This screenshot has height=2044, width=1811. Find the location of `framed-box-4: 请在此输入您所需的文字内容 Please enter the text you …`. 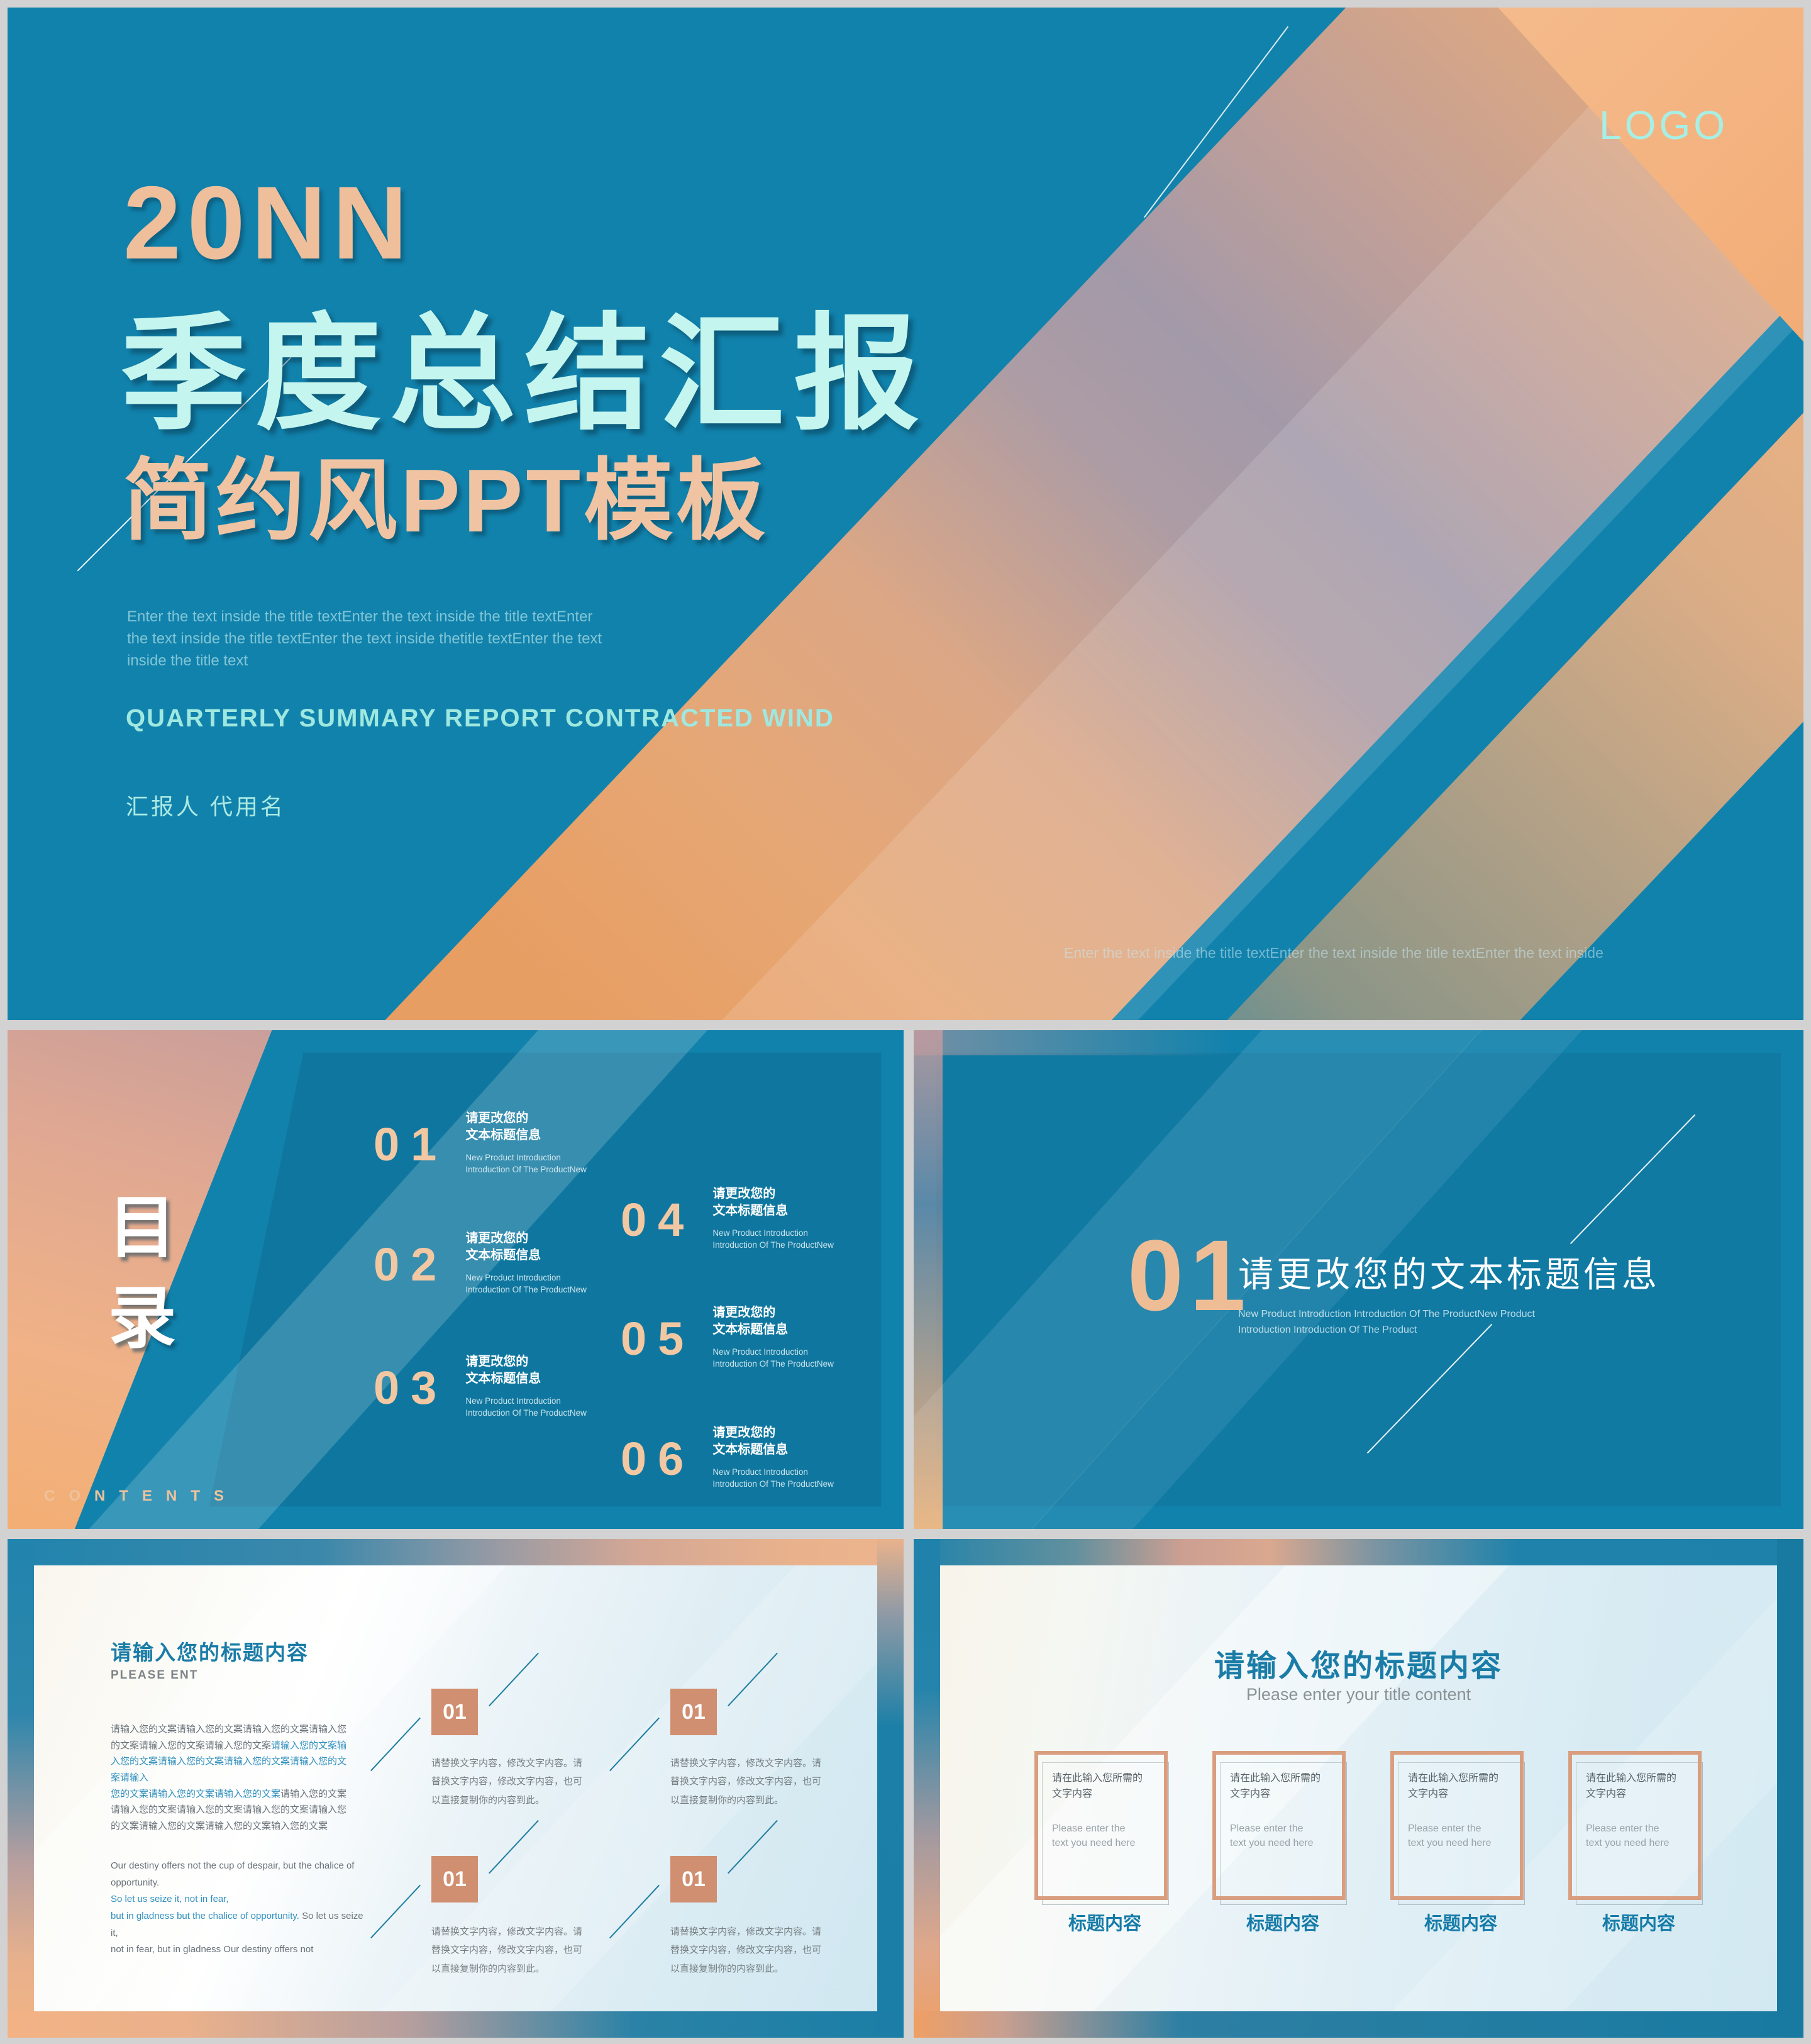

framed-box-4: 请在此输入您所需的文字内容 Please enter the text you … is located at coordinates (1635, 1825).